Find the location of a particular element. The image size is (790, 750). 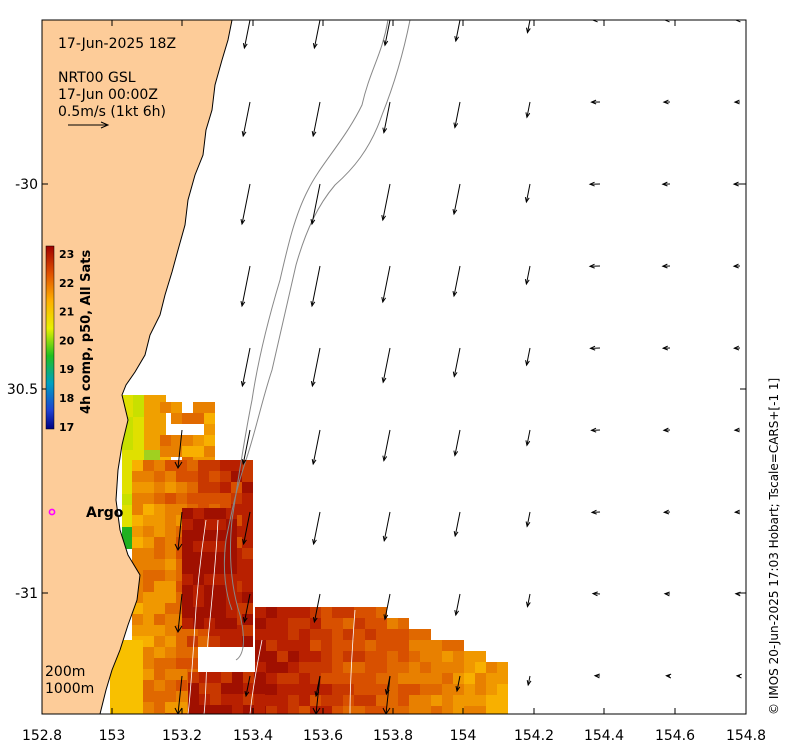

datetime-label: 17-Jun-2025 18Z is located at coordinates (117, 44).